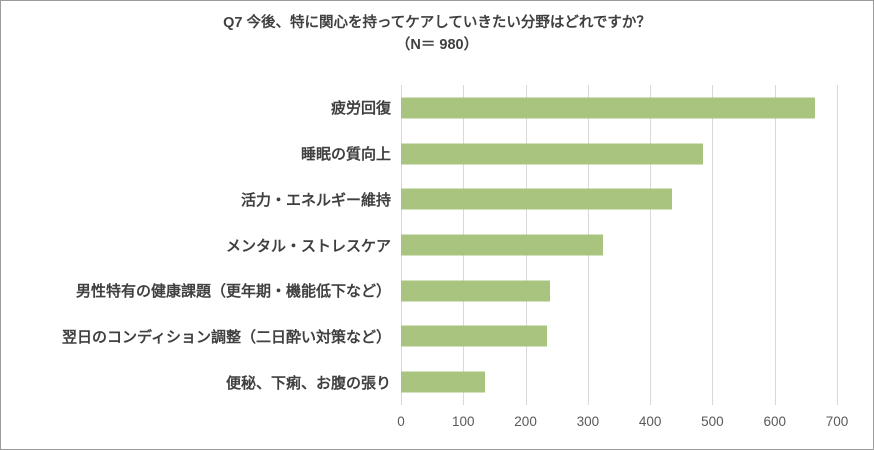 The height and width of the screenshot is (450, 874). What do you see at coordinates (588, 421) in the screenshot?
I see `x-tick-label: 300` at bounding box center [588, 421].